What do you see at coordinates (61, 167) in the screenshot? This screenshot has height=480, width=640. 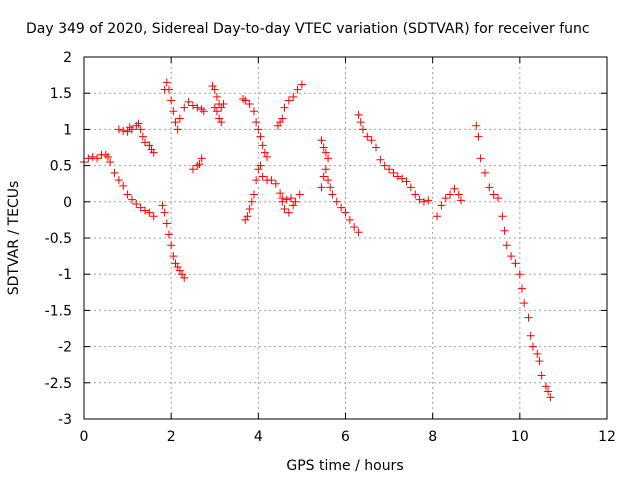 I see `y-tick-label: 0.5` at bounding box center [61, 167].